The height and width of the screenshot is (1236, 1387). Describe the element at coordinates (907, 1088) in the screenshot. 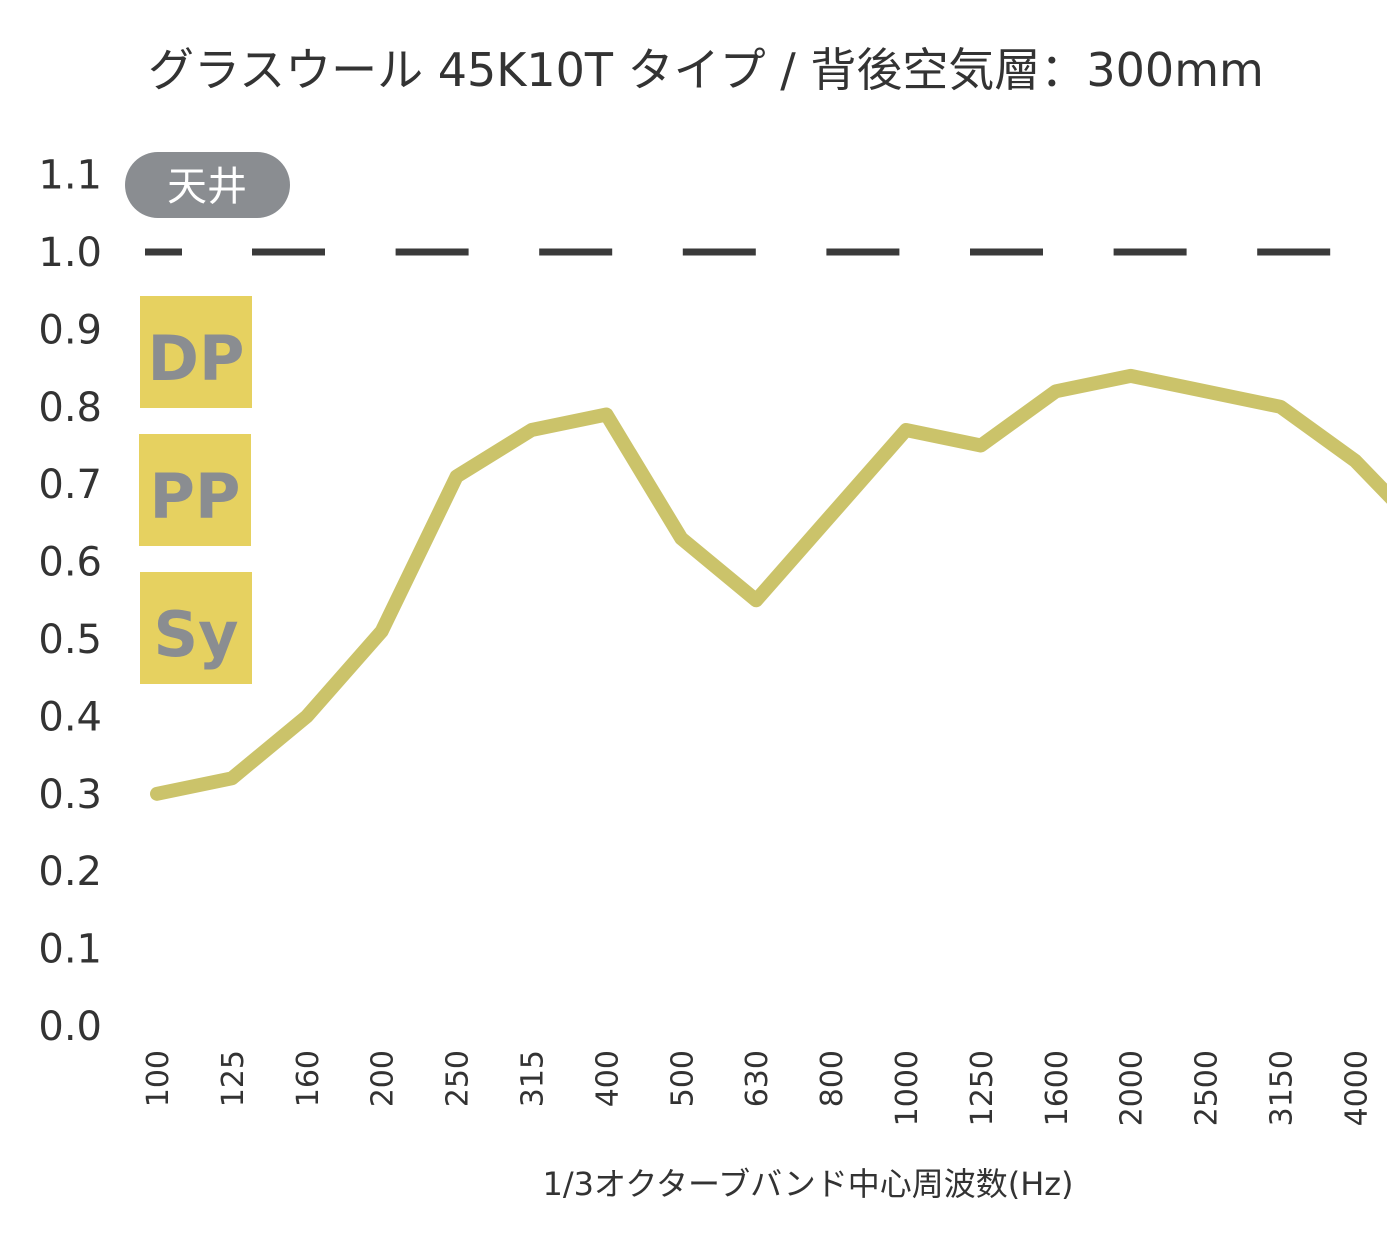

I see `x-tick-label: 1000` at that location.